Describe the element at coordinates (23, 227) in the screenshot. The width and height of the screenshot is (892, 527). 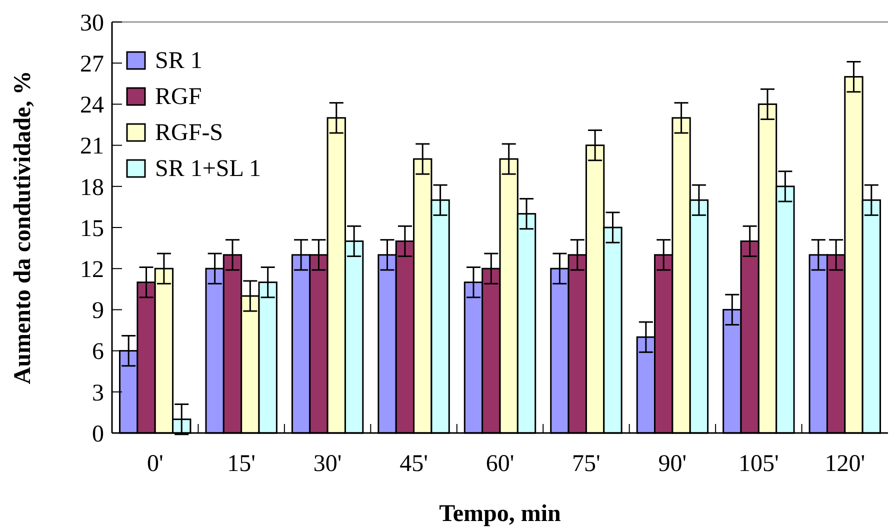
I see `y-axis-title: Aumento da condutividade, %` at that location.